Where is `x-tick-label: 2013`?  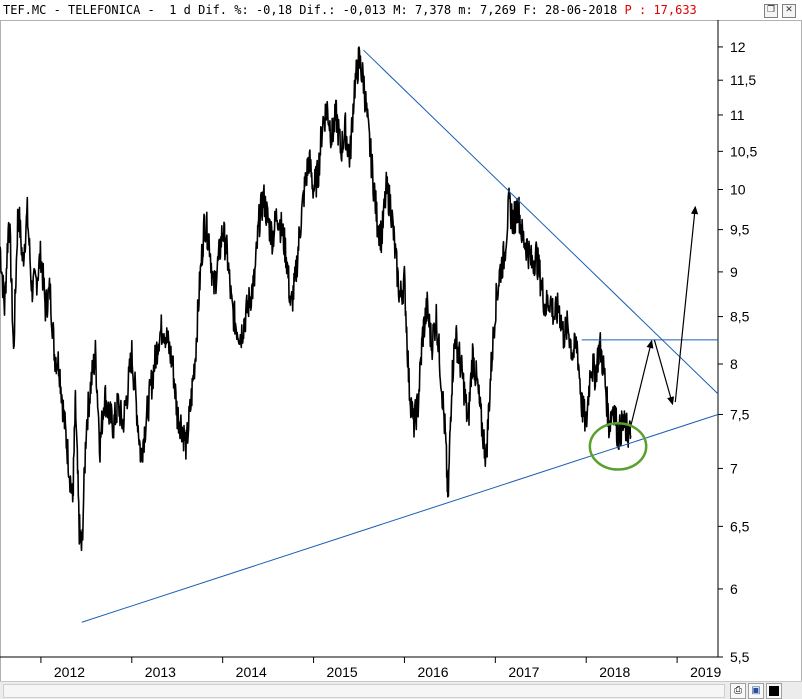
x-tick-label: 2013 is located at coordinates (160, 672).